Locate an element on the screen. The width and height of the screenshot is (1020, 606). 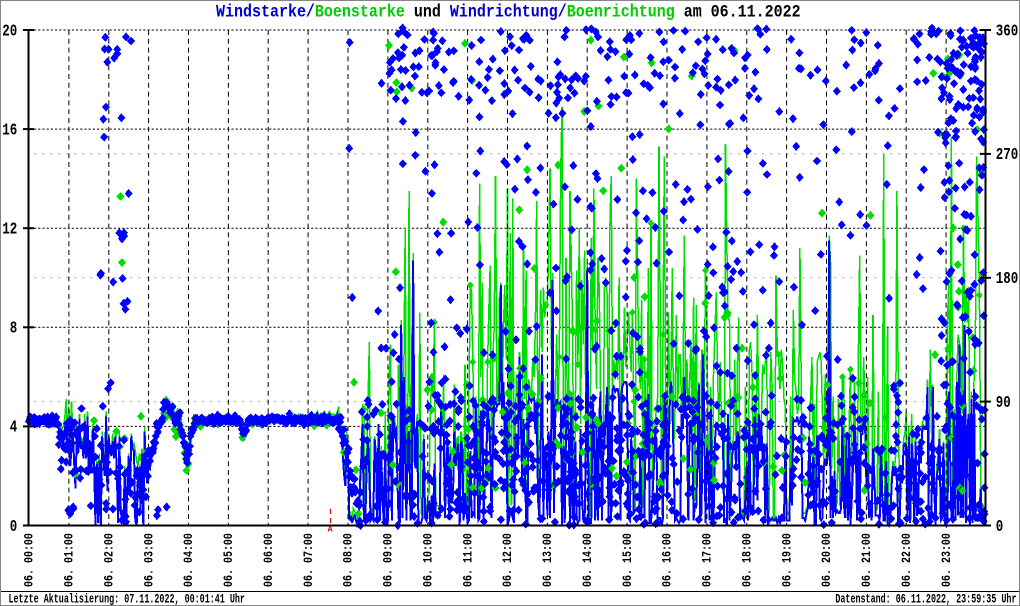
svg-text: 06. 11:00 is located at coordinates (468, 560).